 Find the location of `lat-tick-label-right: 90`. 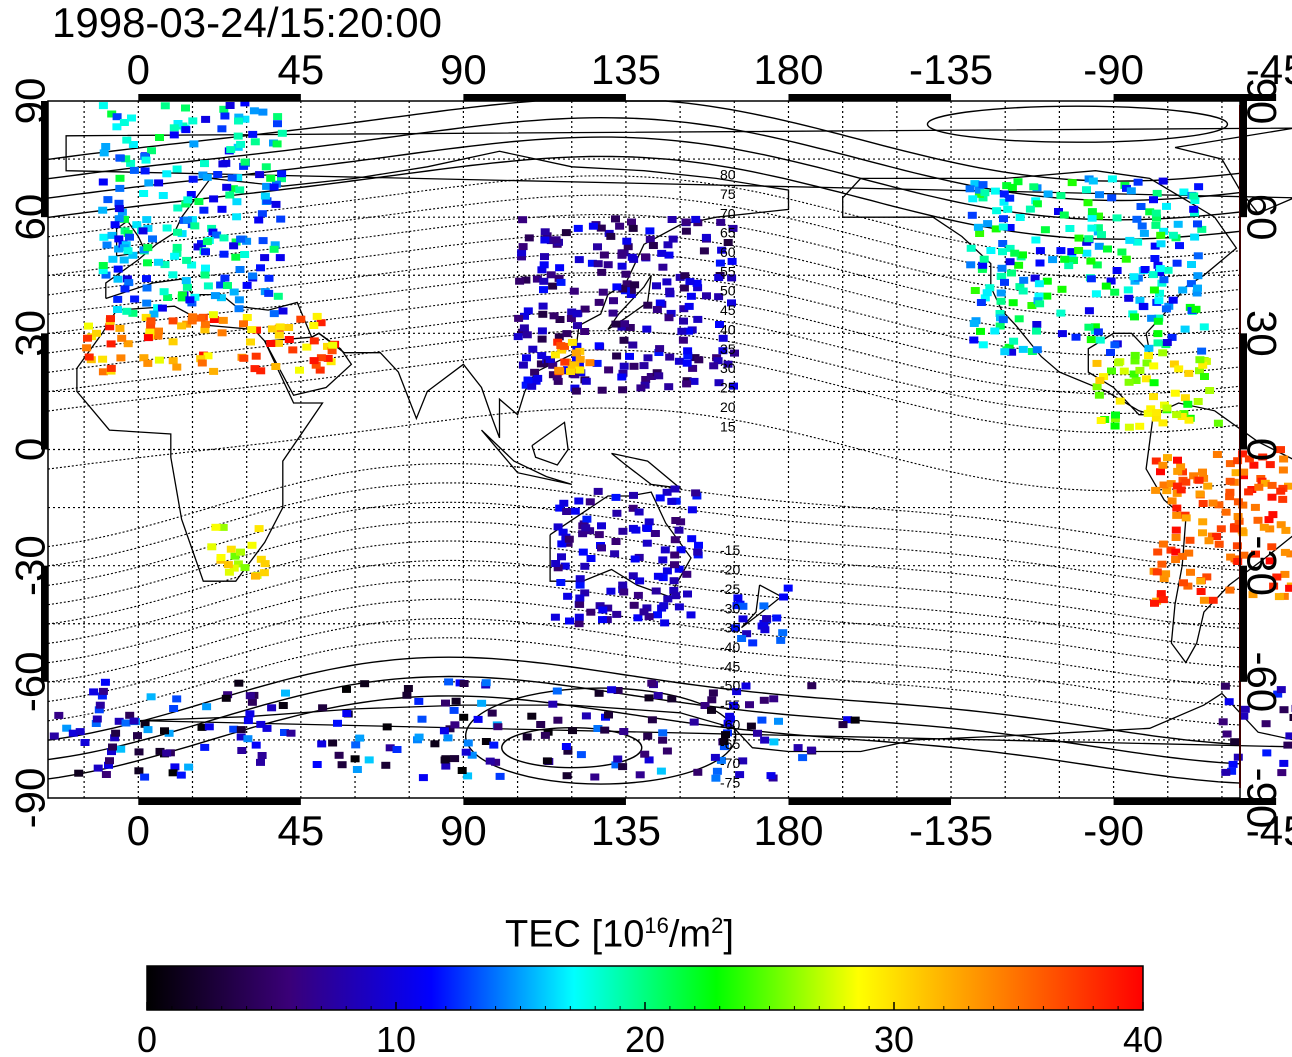

lat-tick-label-right: 90 is located at coordinates (1261, 101).